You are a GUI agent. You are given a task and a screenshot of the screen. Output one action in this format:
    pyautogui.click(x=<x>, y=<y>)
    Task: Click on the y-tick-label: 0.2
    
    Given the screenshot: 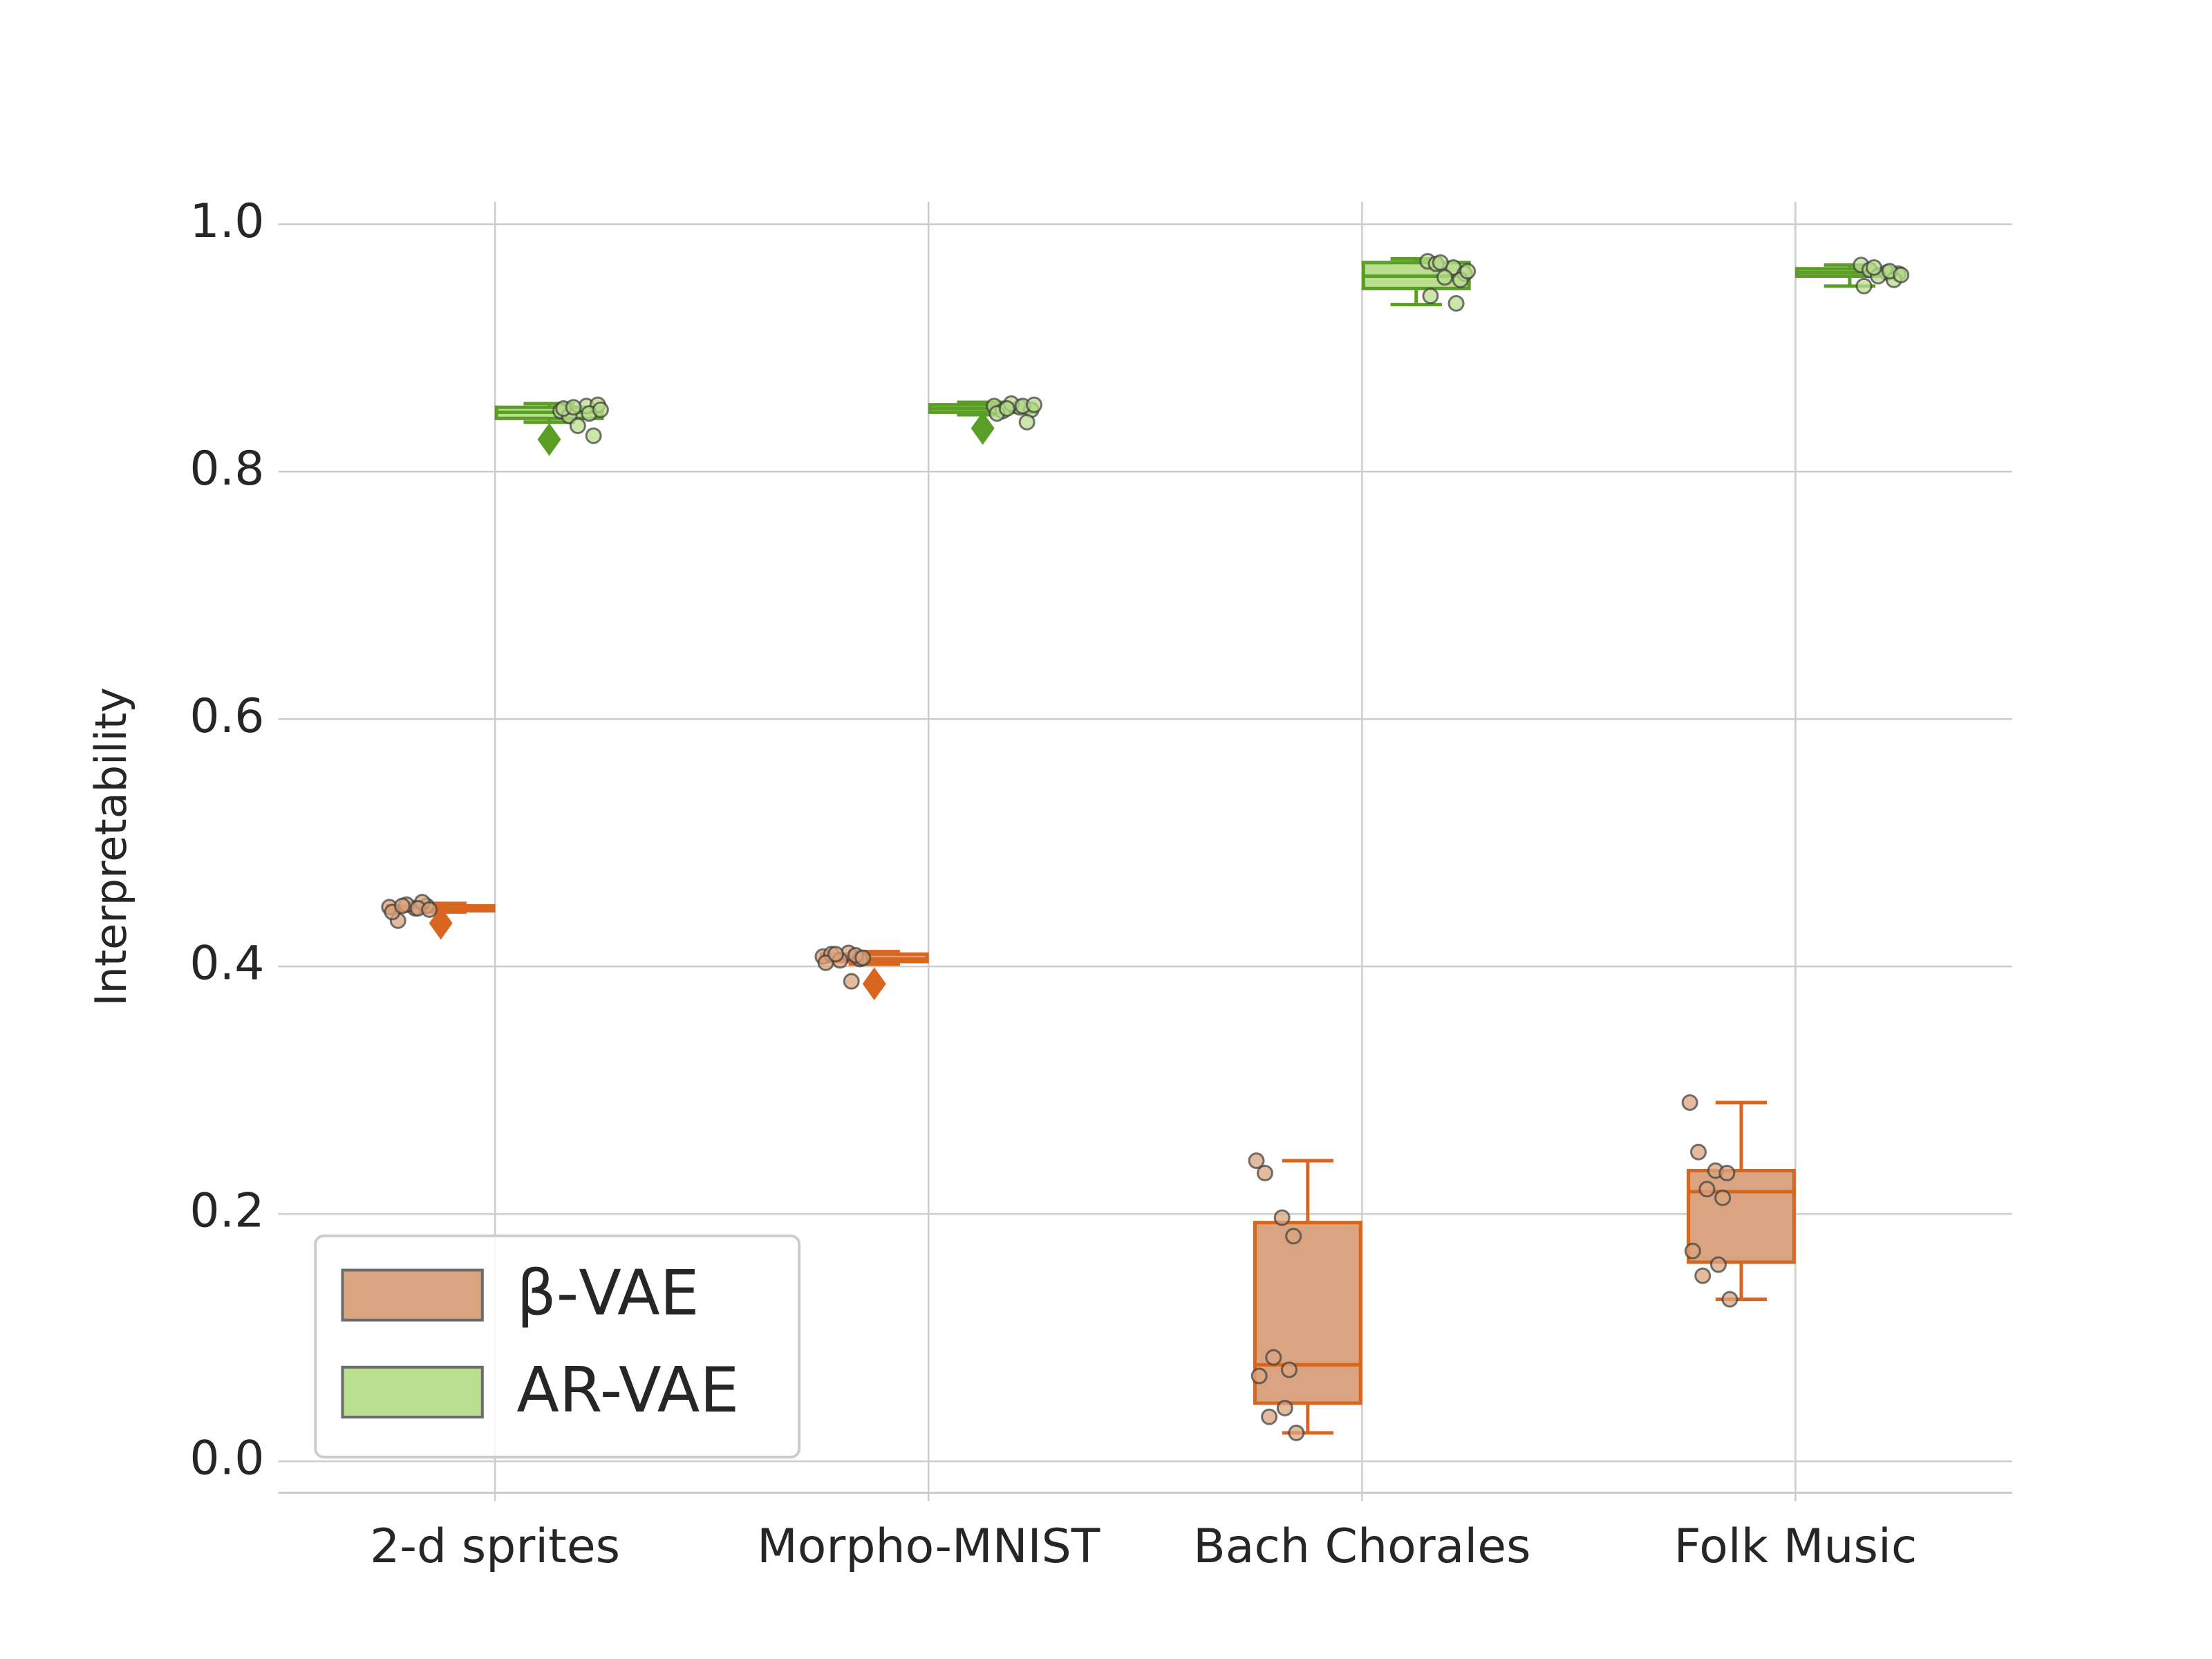 What is the action you would take?
    pyautogui.click(x=226, y=1211)
    